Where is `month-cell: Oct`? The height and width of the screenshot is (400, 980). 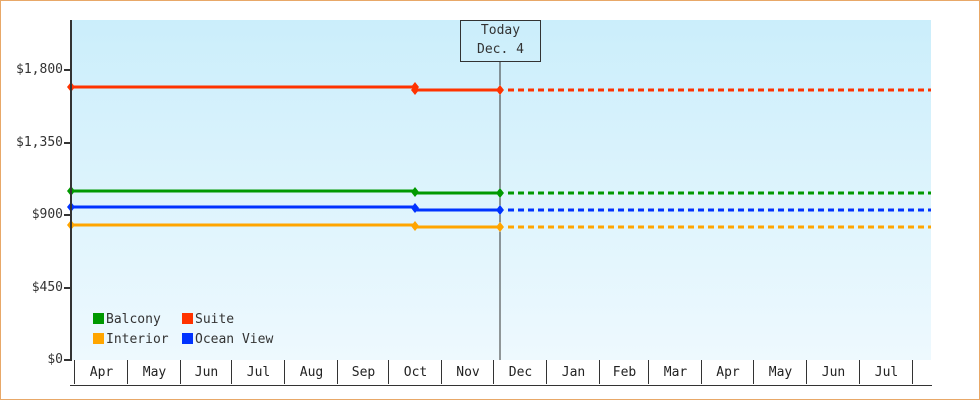 month-cell: Oct is located at coordinates (415, 372).